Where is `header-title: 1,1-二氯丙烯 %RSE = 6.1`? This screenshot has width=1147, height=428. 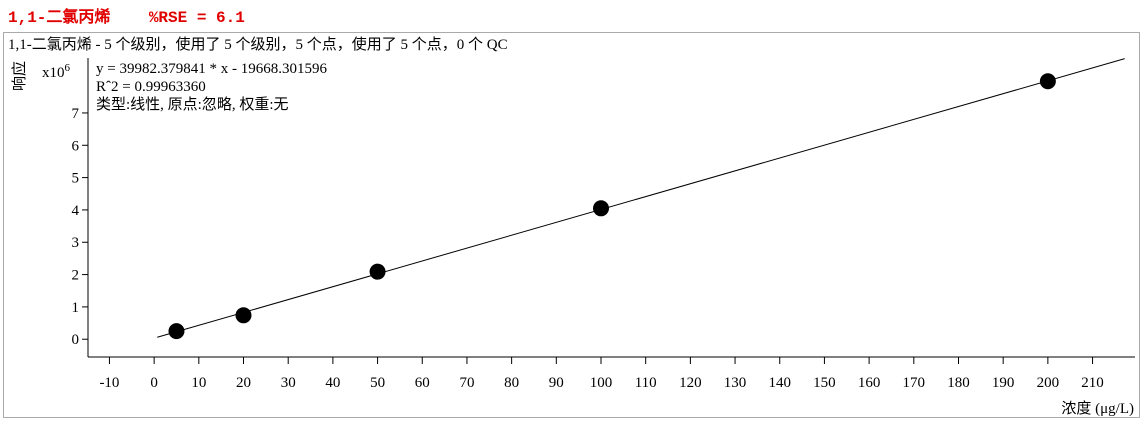 header-title: 1,1-二氯丙烯 %RSE = 6.1 is located at coordinates (126, 18).